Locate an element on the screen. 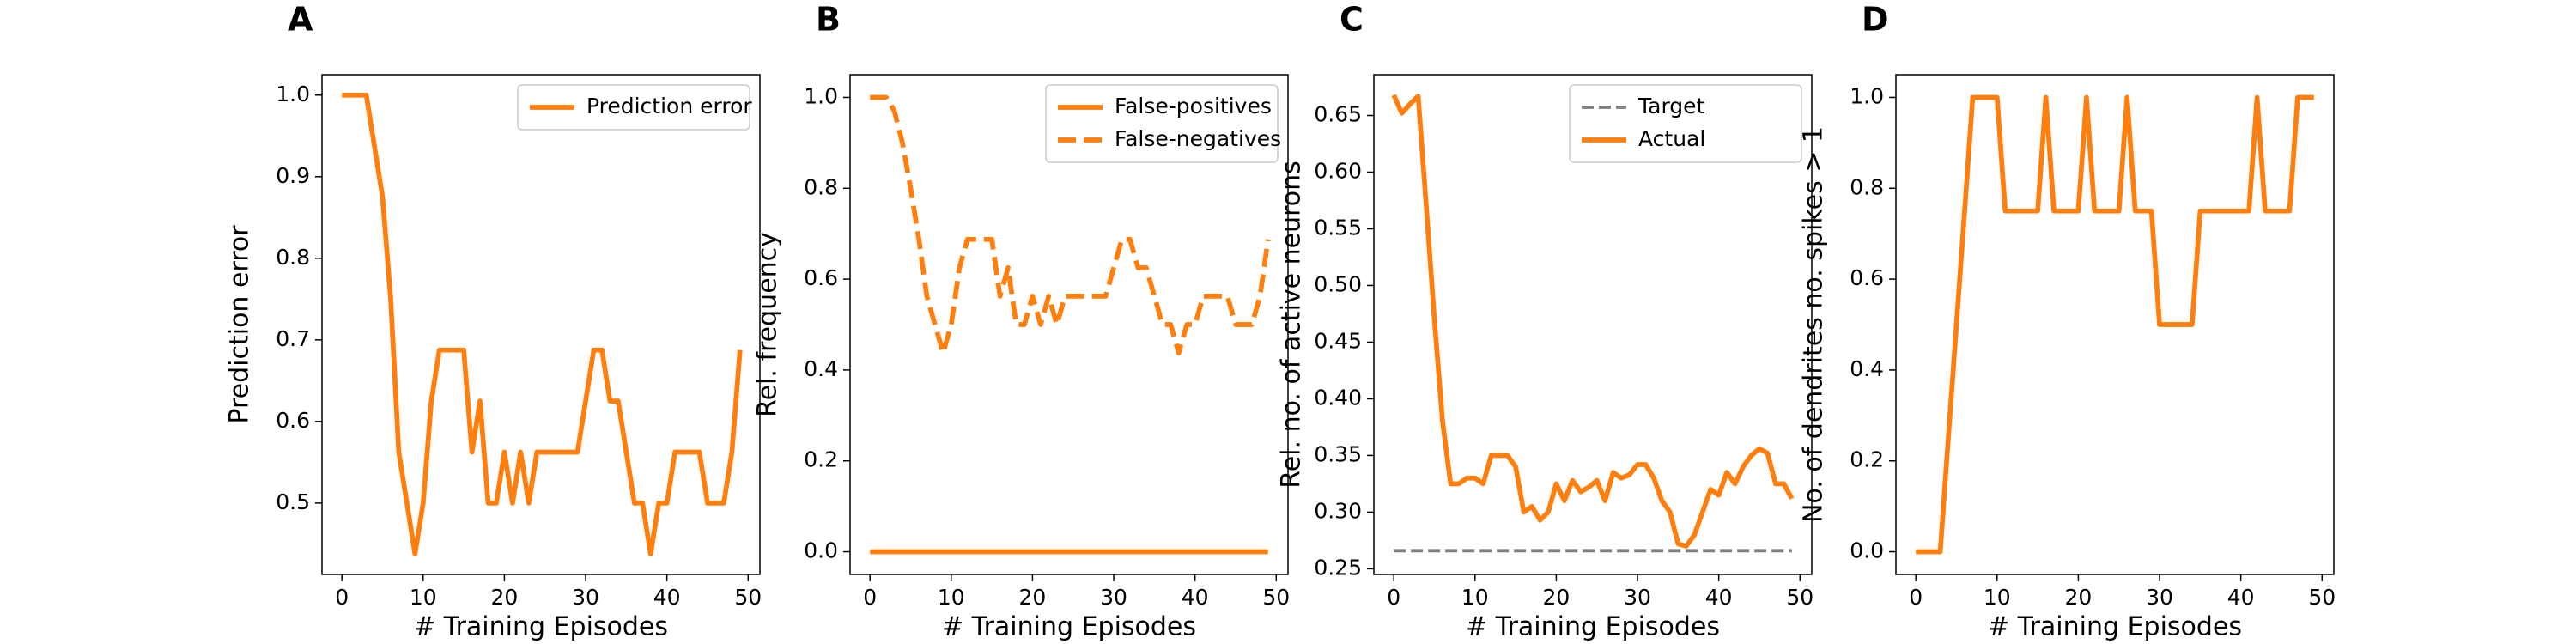 Image resolution: width=2576 pixels, height=644 pixels. y-axis-label: Rel. frequency is located at coordinates (768, 324).